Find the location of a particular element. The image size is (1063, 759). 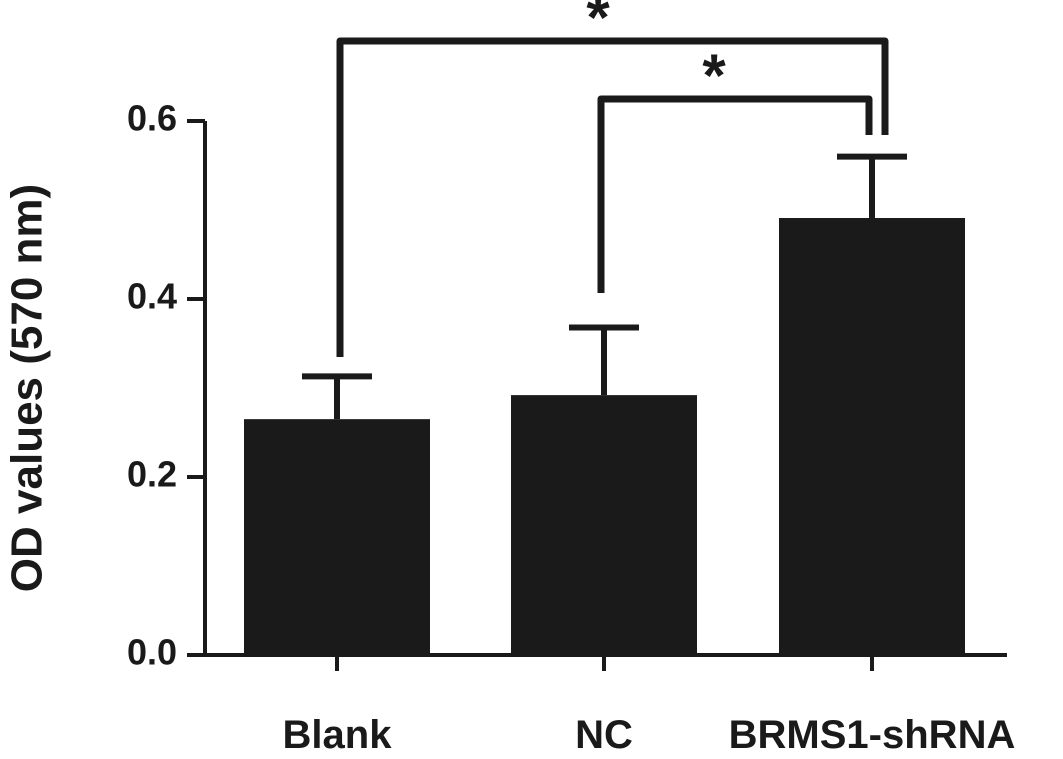

y-tick-label: 0.2 is located at coordinates (152, 474).